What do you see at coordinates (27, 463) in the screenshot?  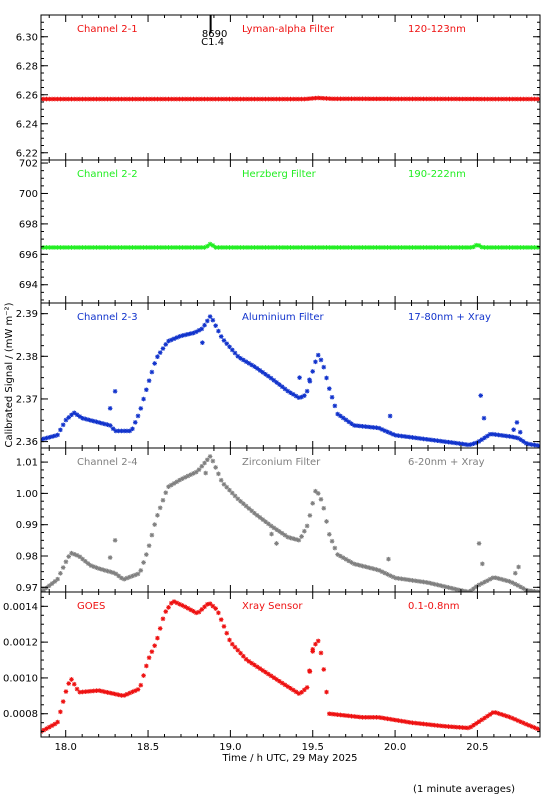 I see `y-tick-label: 1.01` at bounding box center [27, 463].